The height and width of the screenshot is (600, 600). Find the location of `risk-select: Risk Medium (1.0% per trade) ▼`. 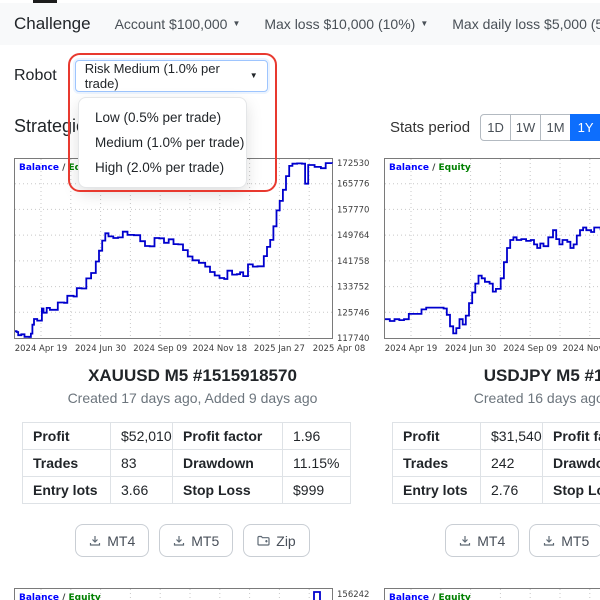

risk-select: Risk Medium (1.0% per trade) ▼ is located at coordinates (171, 76).